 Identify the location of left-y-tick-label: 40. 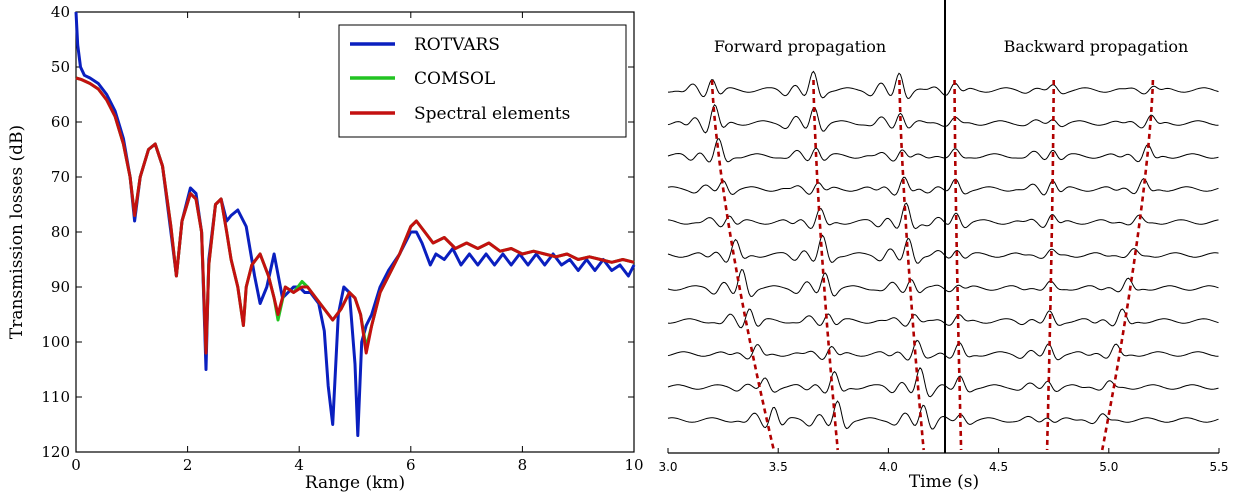
(60, 12).